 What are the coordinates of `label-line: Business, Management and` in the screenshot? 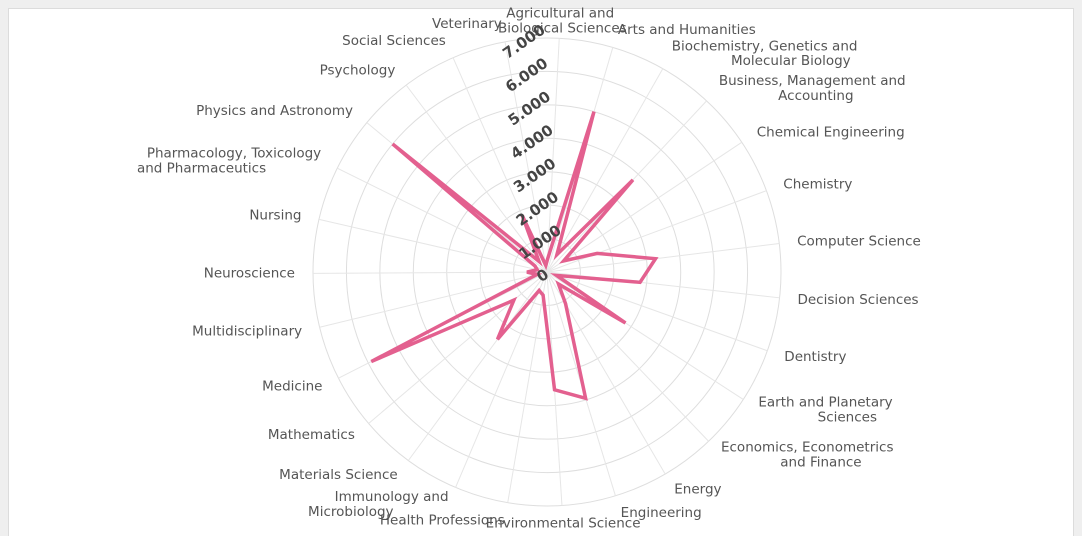 It's located at (812, 81).